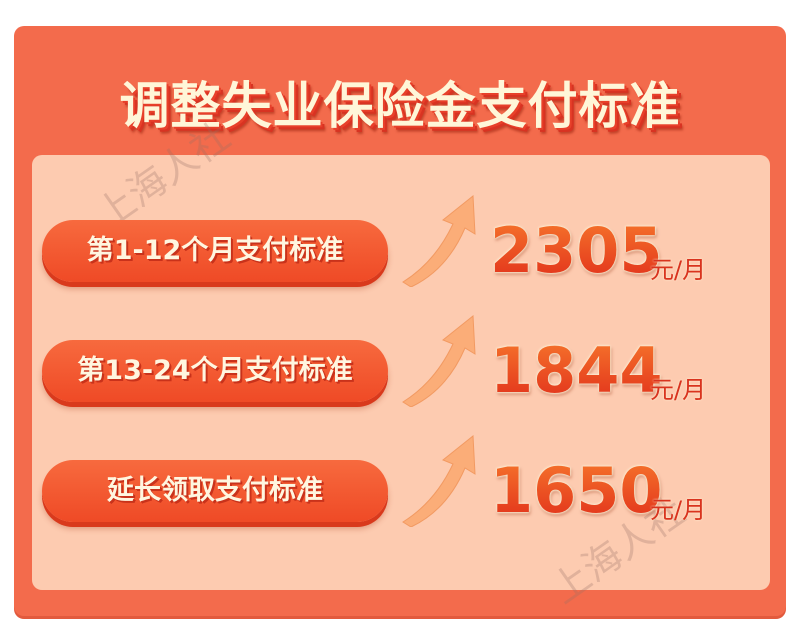 This screenshot has height=644, width=800. Describe the element at coordinates (215, 491) in the screenshot. I see `standard-label-pill: 延长领取支付标准` at that location.